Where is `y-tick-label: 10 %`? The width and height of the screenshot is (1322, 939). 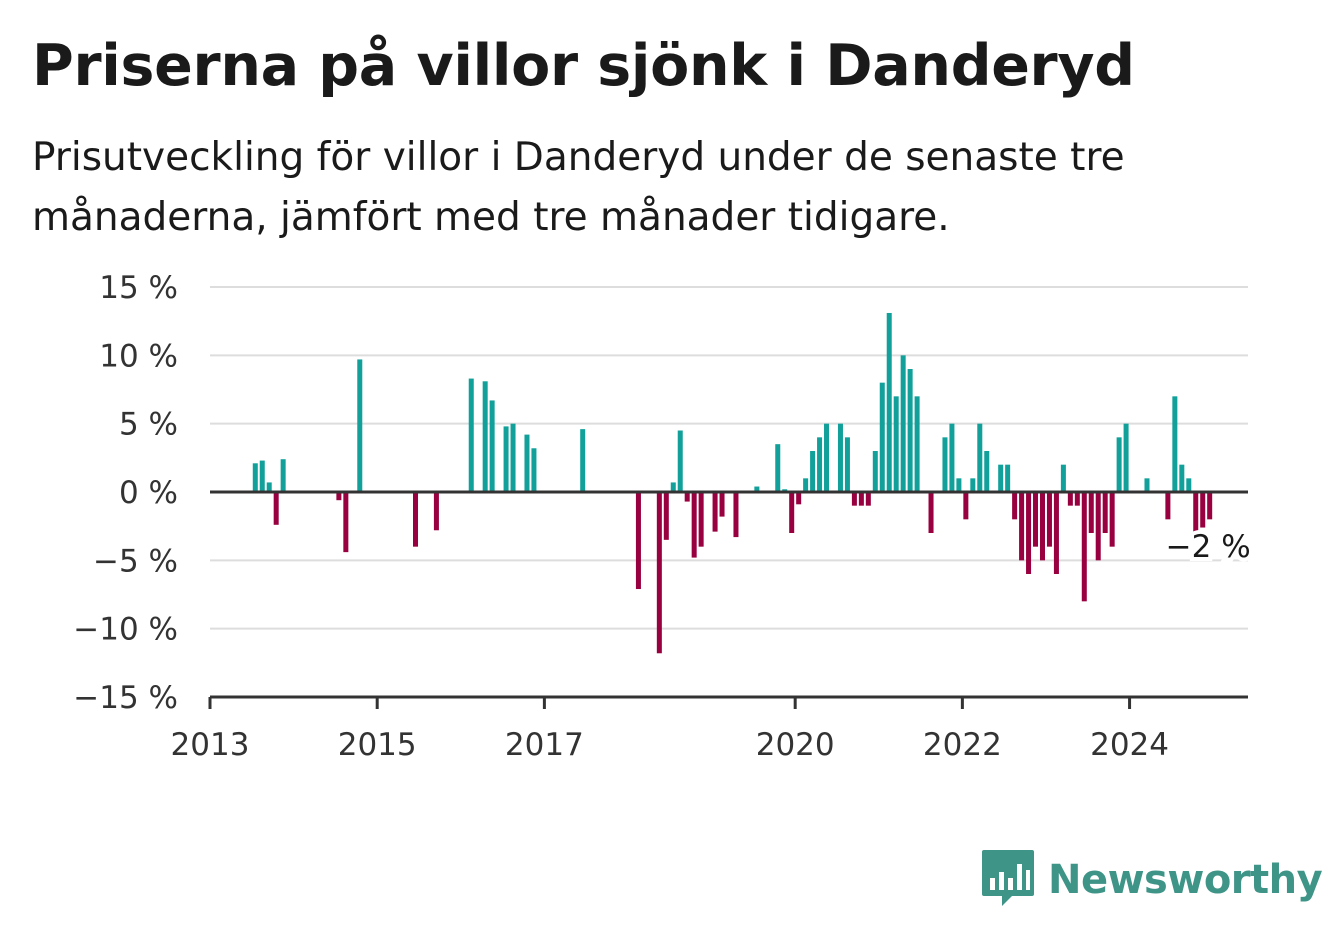
y-tick-label: 10 % is located at coordinates (138, 356).